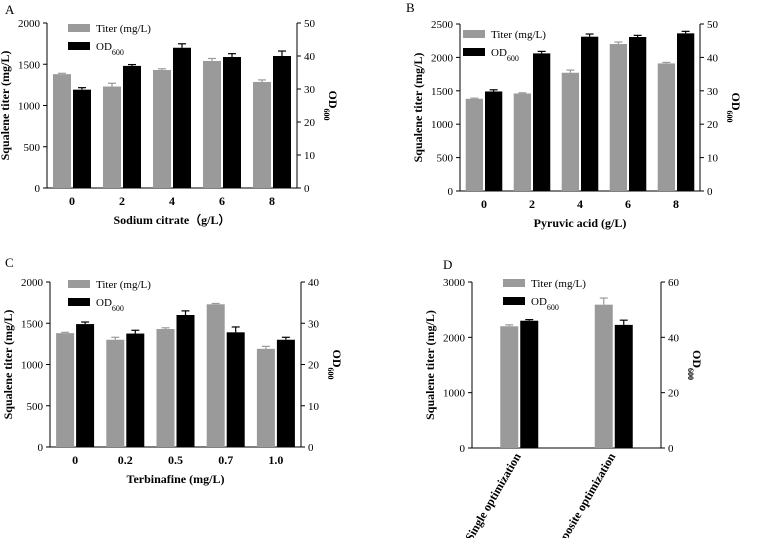 The height and width of the screenshot is (538, 764). What do you see at coordinates (172, 219) in the screenshot?
I see `x-axis-title: Sodium citrate（g/L）` at bounding box center [172, 219].